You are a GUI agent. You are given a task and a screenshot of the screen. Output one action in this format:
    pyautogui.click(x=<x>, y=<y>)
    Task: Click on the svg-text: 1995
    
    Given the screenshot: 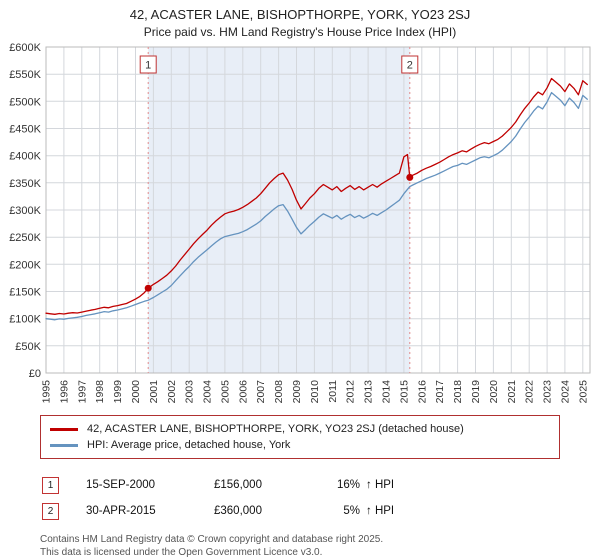 What is the action you would take?
    pyautogui.click(x=47, y=392)
    